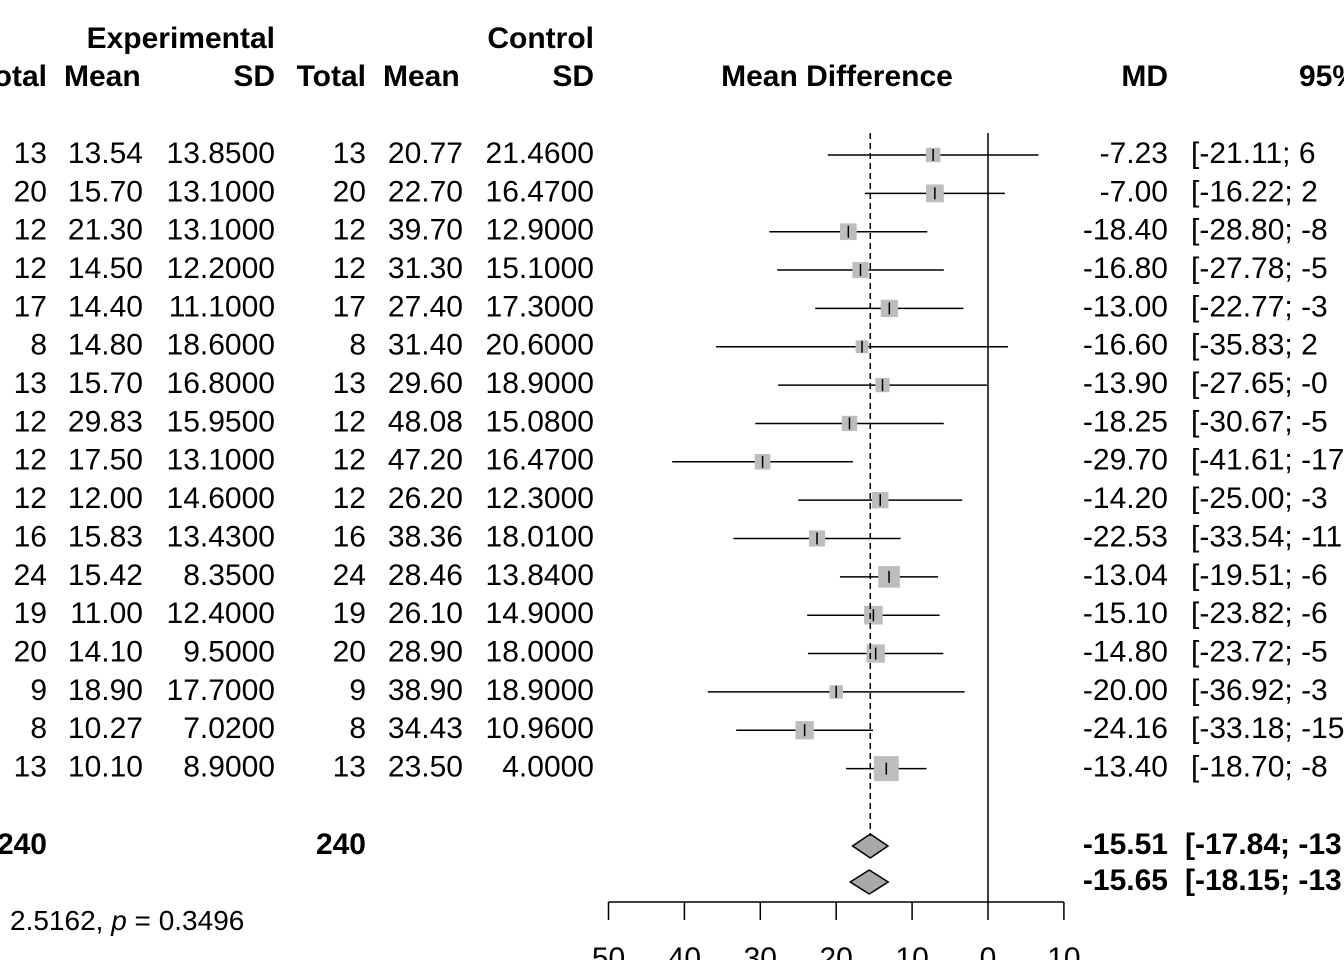 Image resolution: width=1344 pixels, height=960 pixels. What do you see at coordinates (1267, 460) in the screenshot?
I see `cell-ci: [-41.61; -17` at bounding box center [1267, 460].